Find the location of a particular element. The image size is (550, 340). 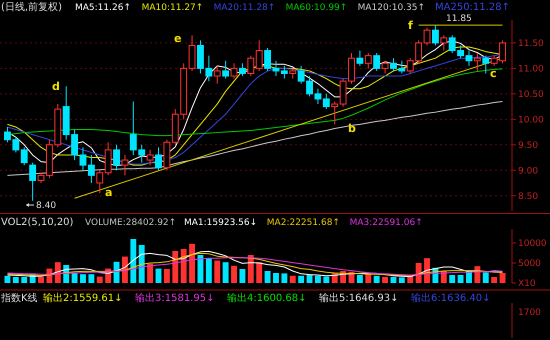

annotation: e is located at coordinates (178, 38).